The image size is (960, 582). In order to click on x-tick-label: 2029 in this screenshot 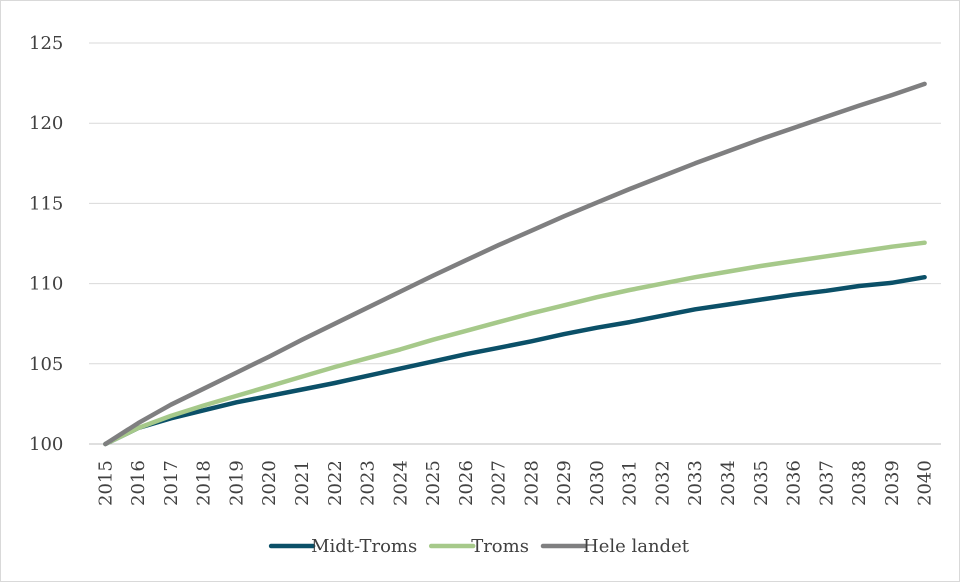, I will do `click(564, 483)`.